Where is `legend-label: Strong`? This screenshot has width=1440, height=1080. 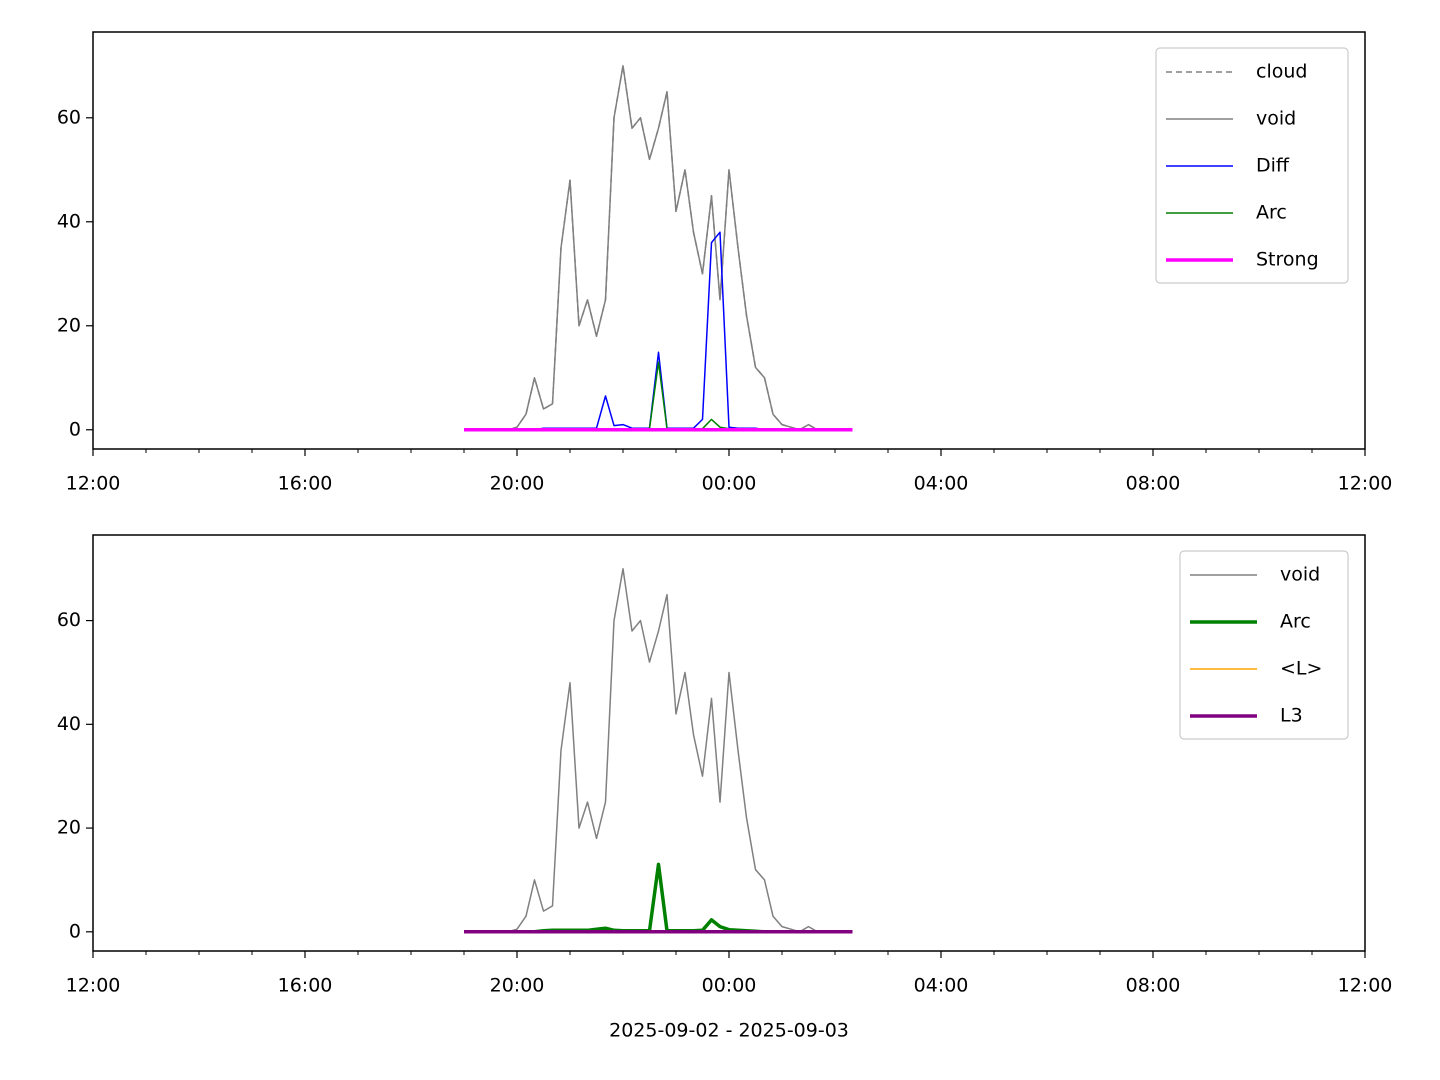
legend-label: Strong is located at coordinates (1287, 260).